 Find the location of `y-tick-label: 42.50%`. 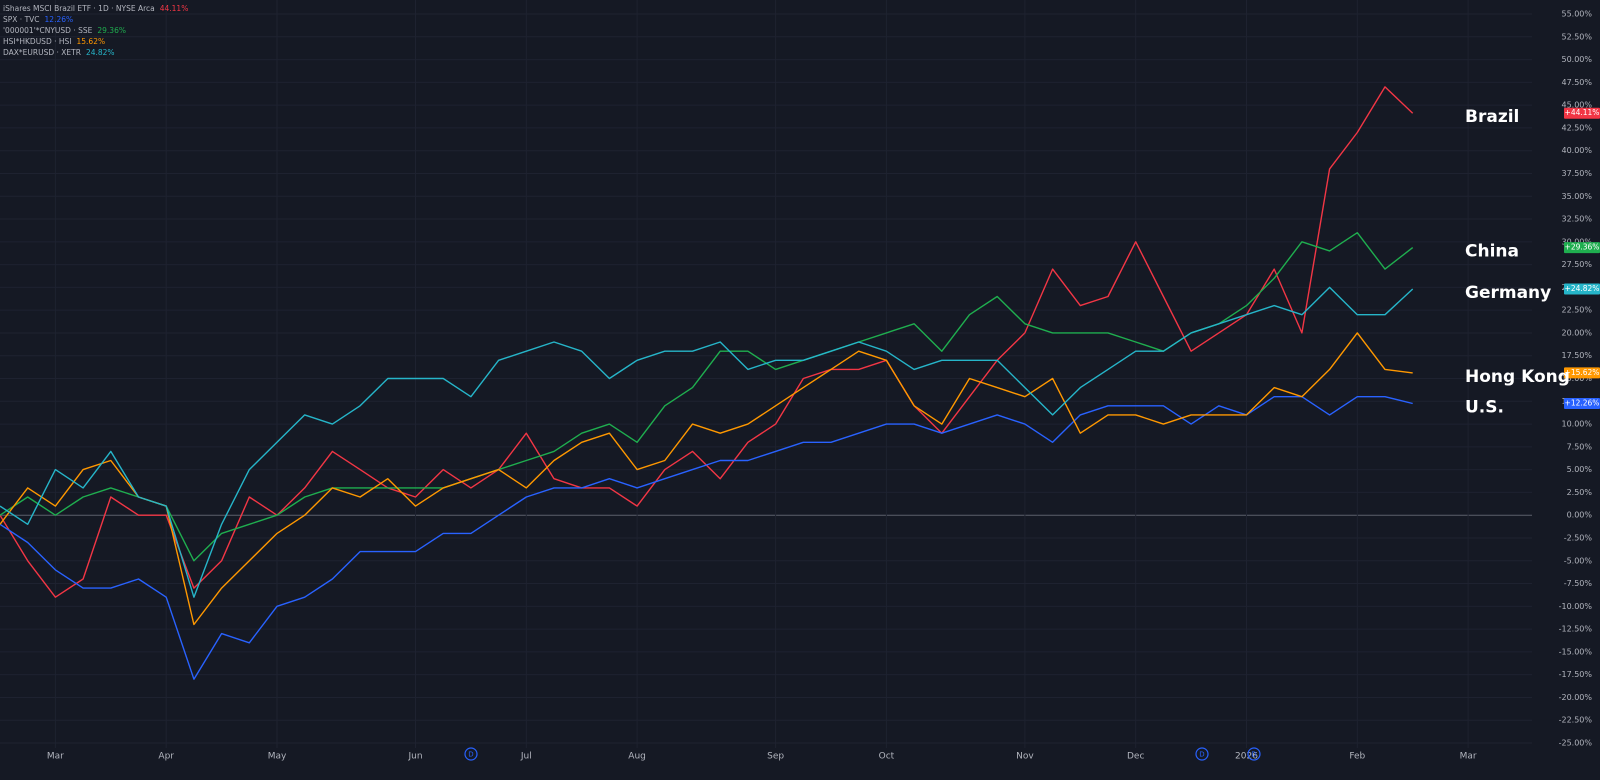

y-tick-label: 42.50% is located at coordinates (1576, 127).